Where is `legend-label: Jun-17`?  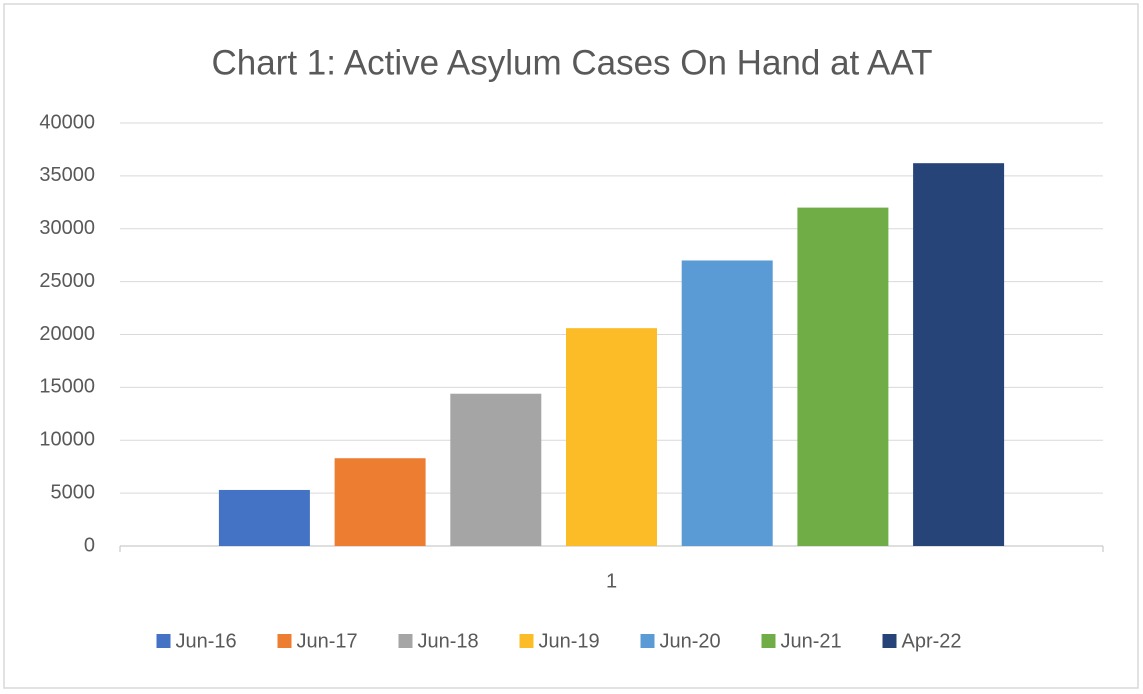 legend-label: Jun-17 is located at coordinates (327, 641).